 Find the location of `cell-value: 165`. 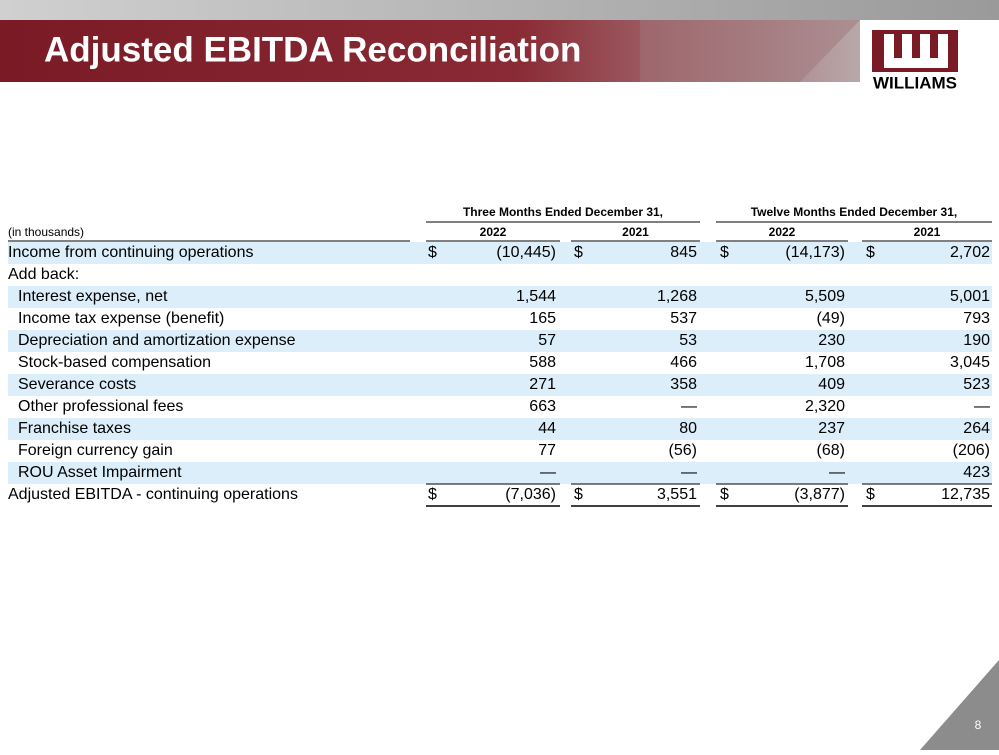

cell-value: 165 is located at coordinates (542, 318).